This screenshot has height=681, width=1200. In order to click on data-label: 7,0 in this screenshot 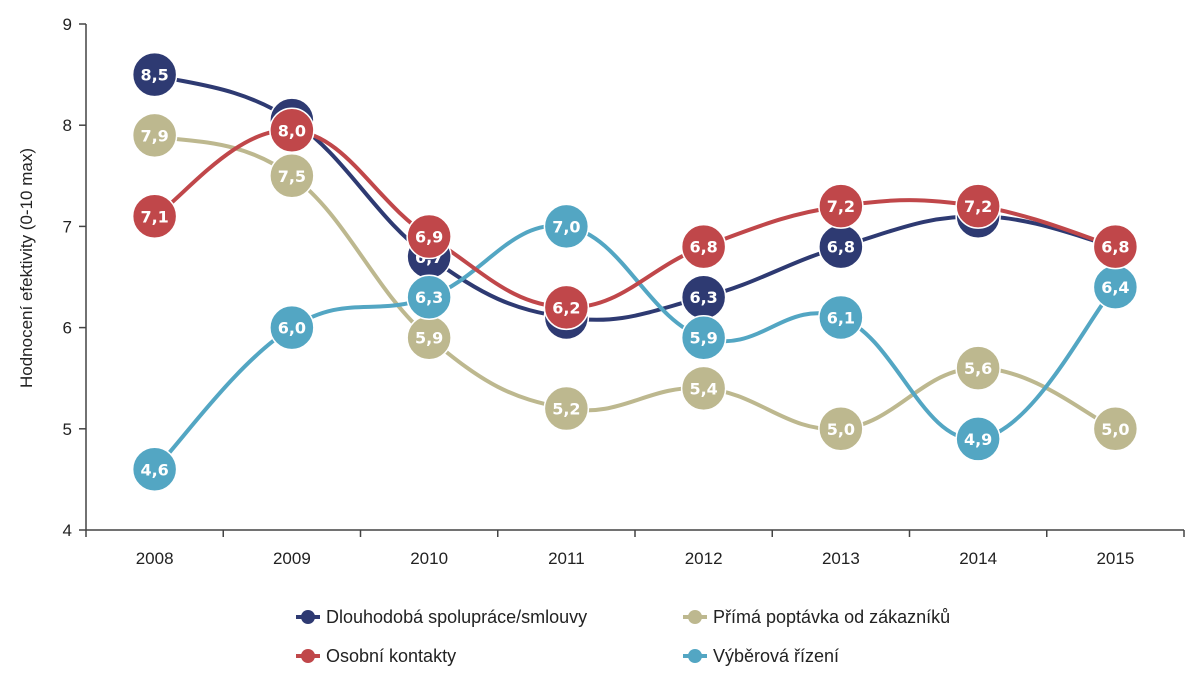, I will do `click(566, 226)`.